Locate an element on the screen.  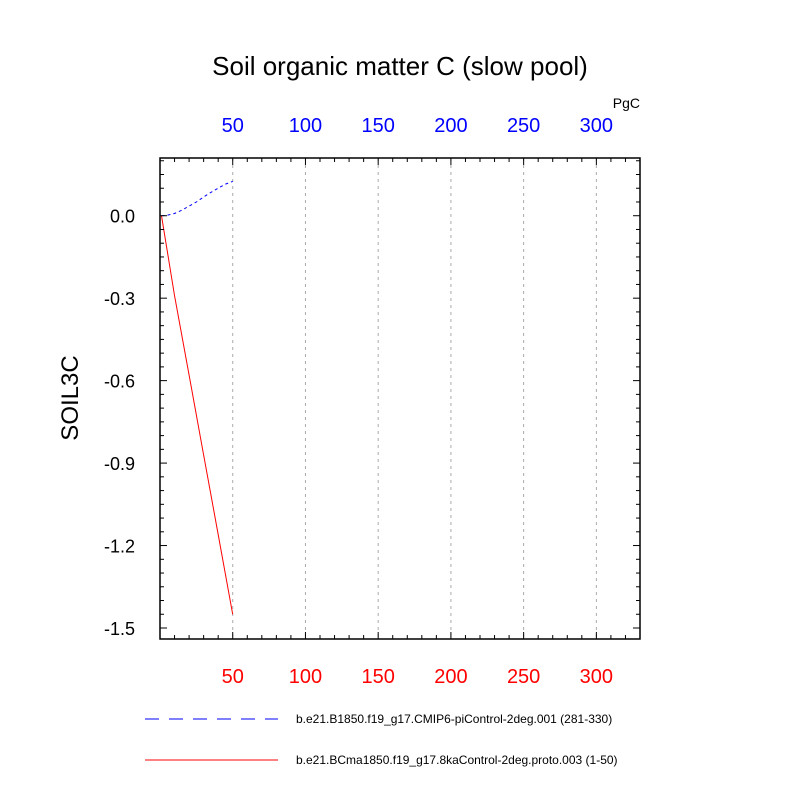
bottom-tick-label-3: 200 is located at coordinates (450, 677).